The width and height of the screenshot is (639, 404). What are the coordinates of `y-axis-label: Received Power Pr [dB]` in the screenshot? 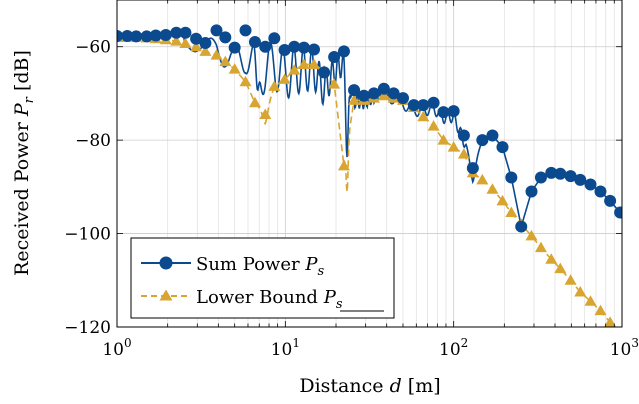 It's located at (24, 163).